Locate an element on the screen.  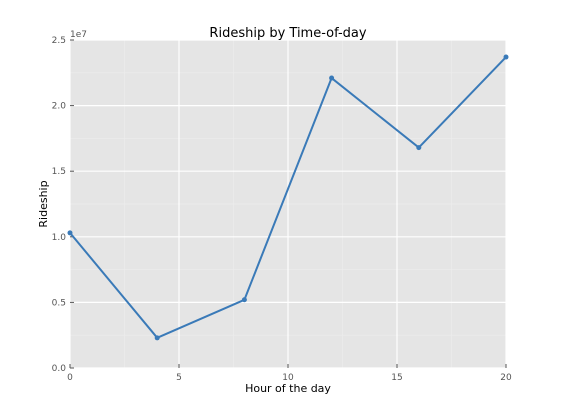
y-offset-label: 1e7 is located at coordinates (78, 35).